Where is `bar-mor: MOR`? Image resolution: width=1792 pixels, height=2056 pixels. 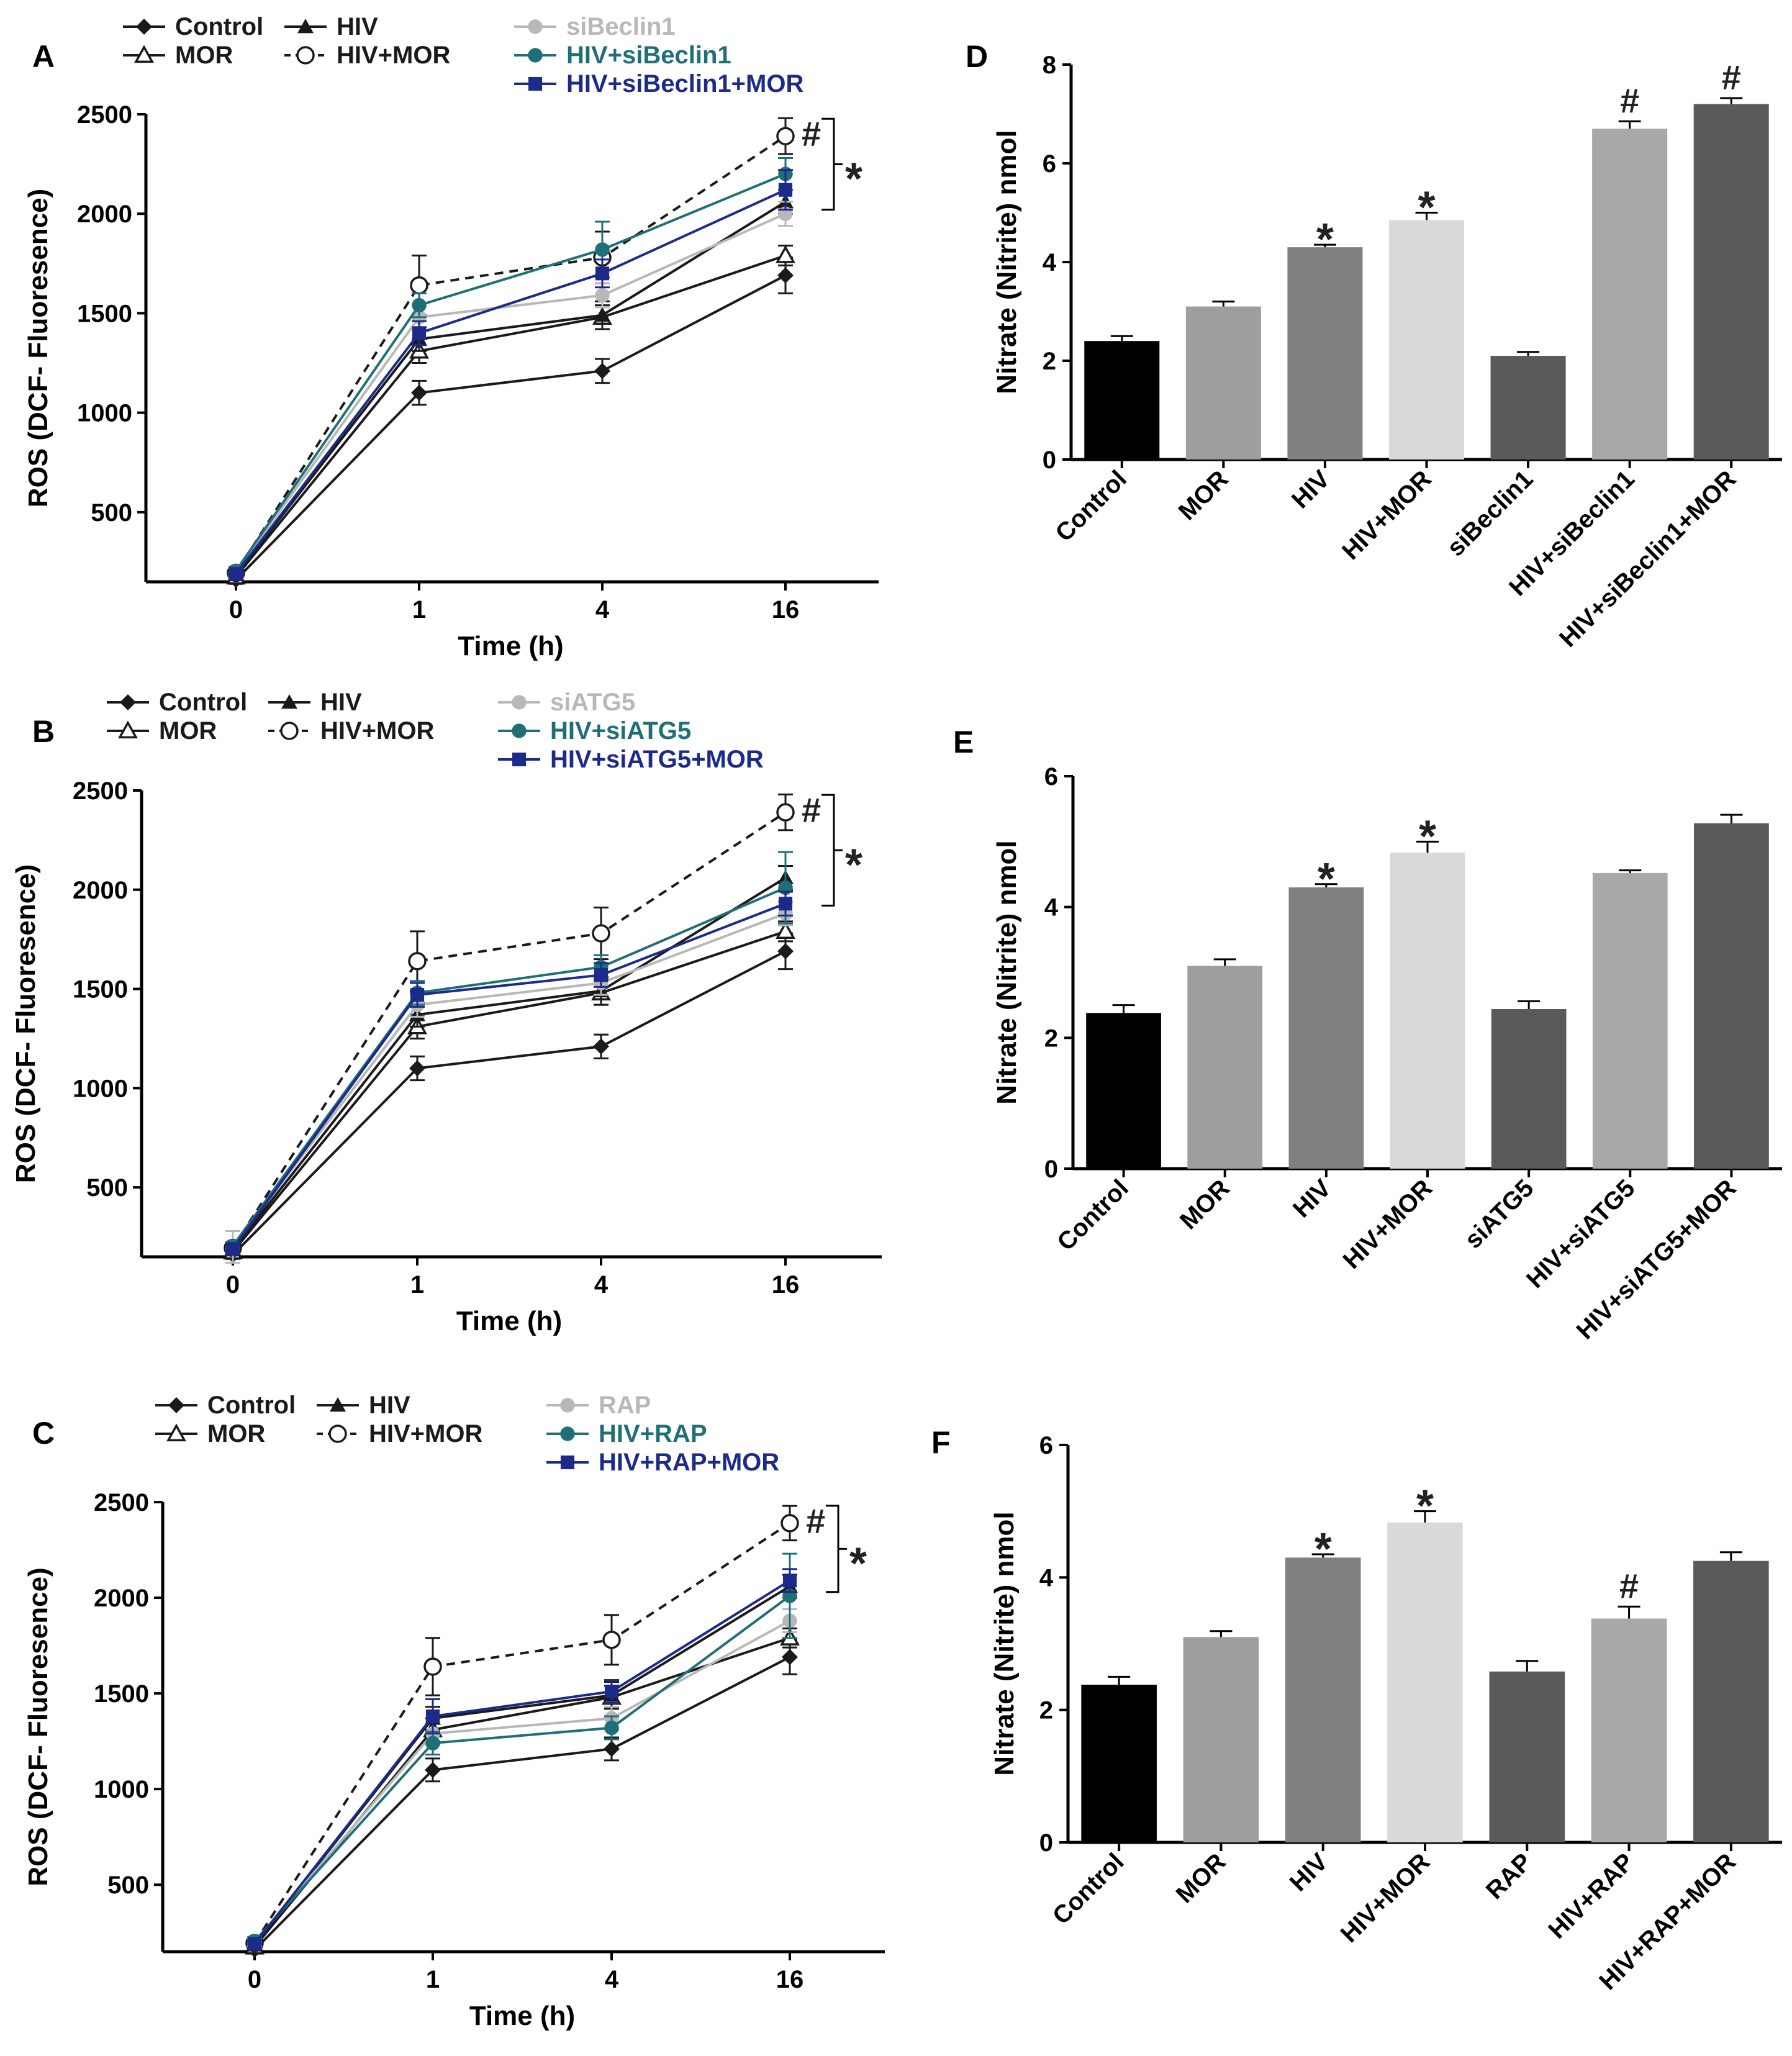 bar-mor: MOR is located at coordinates (1217, 413).